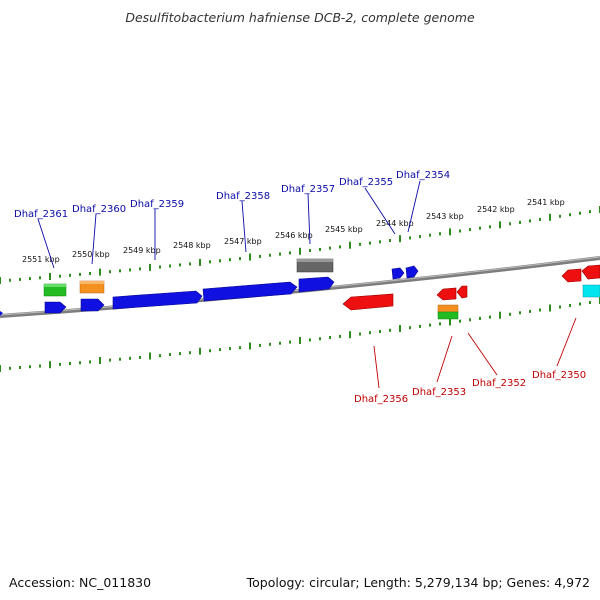 This screenshot has height=600, width=600. Describe the element at coordinates (395, 223) in the screenshot. I see `tick-label-2544: 2544 kbp` at that location.